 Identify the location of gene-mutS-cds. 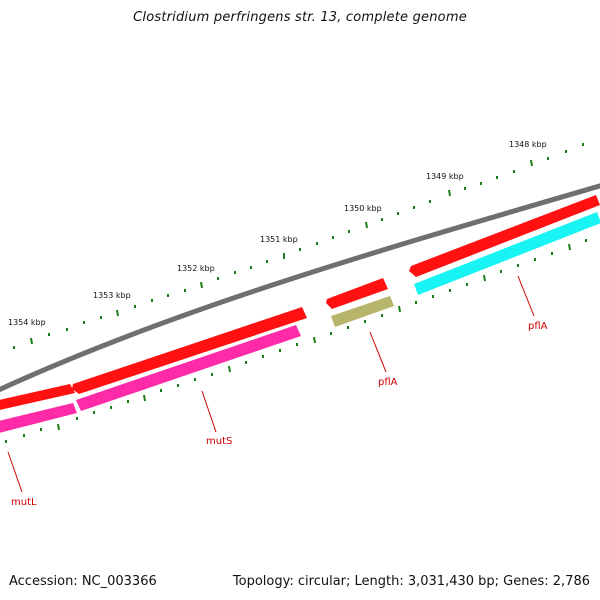
(189, 350).